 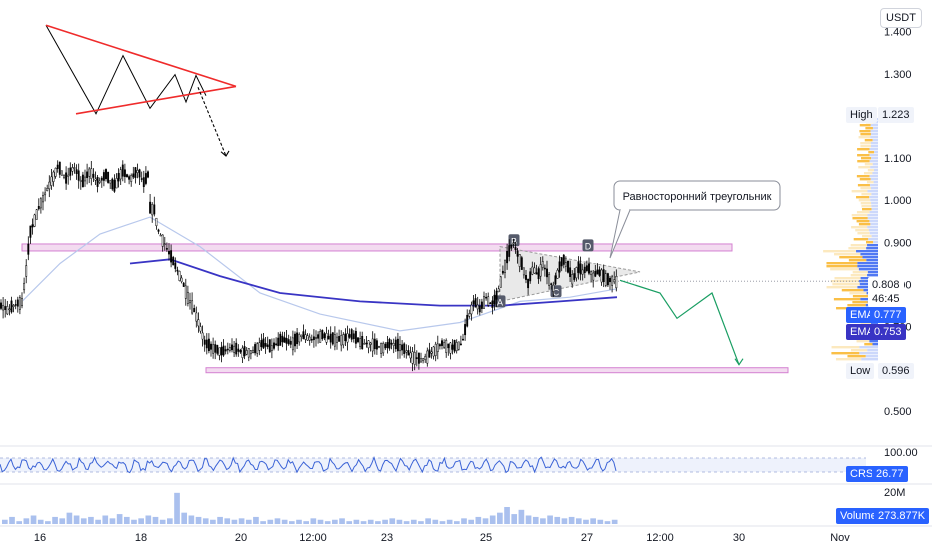 What do you see at coordinates (861, 115) in the screenshot?
I see `high-level-label: High` at bounding box center [861, 115].